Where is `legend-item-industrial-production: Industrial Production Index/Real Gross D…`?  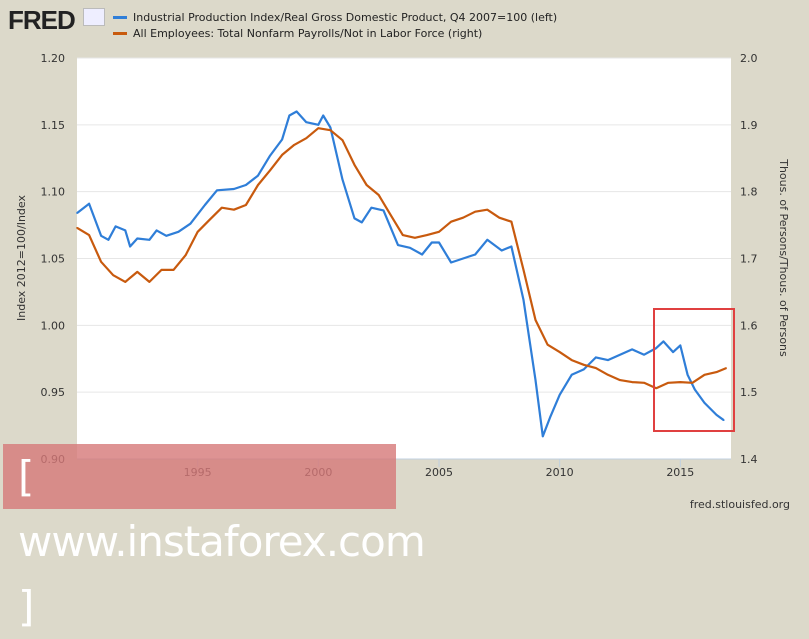
legend-item-industrial-production: Industrial Production Index/Real Gross D… is located at coordinates (335, 17).